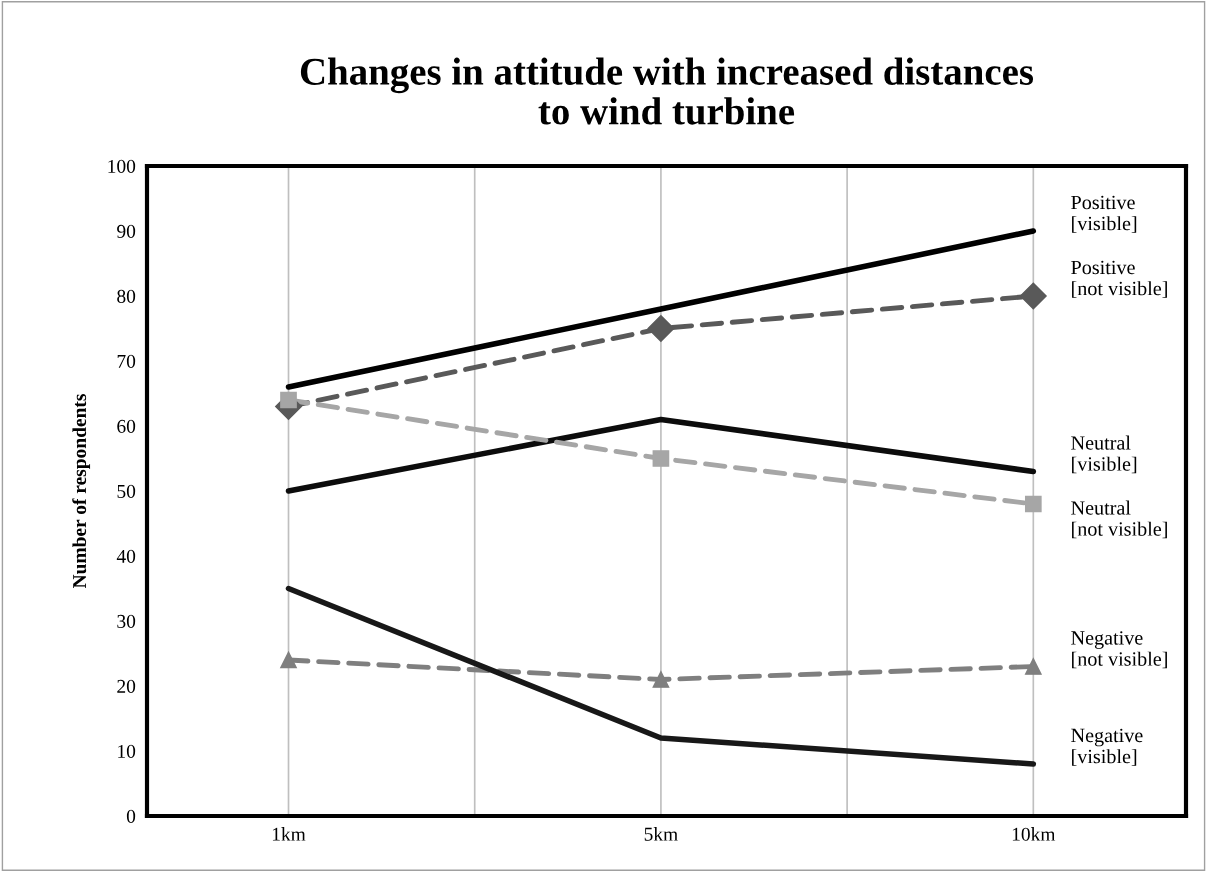 The width and height of the screenshot is (1207, 872). I want to click on series-label: Neutral [visible], so click(1104, 454).